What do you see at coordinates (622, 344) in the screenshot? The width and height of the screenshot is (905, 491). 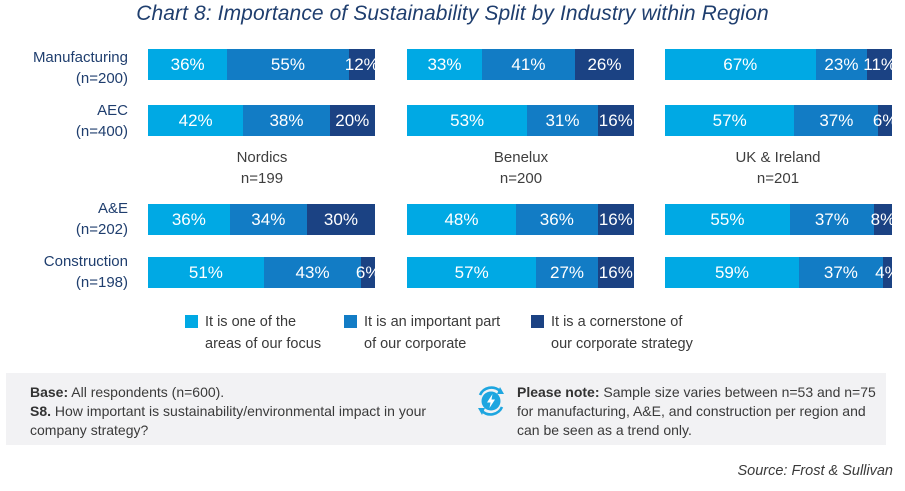 I see `legend-text: our corporate strategy` at bounding box center [622, 344].